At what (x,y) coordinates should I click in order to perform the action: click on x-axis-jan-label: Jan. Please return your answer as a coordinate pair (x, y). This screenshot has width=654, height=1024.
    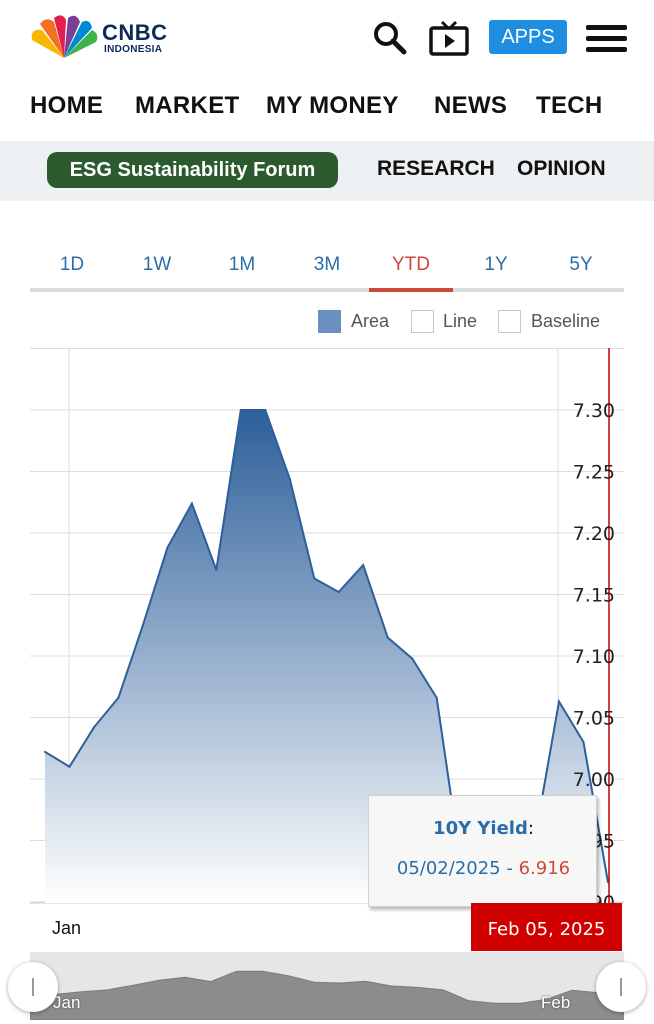
    Looking at the image, I should click on (67, 928).